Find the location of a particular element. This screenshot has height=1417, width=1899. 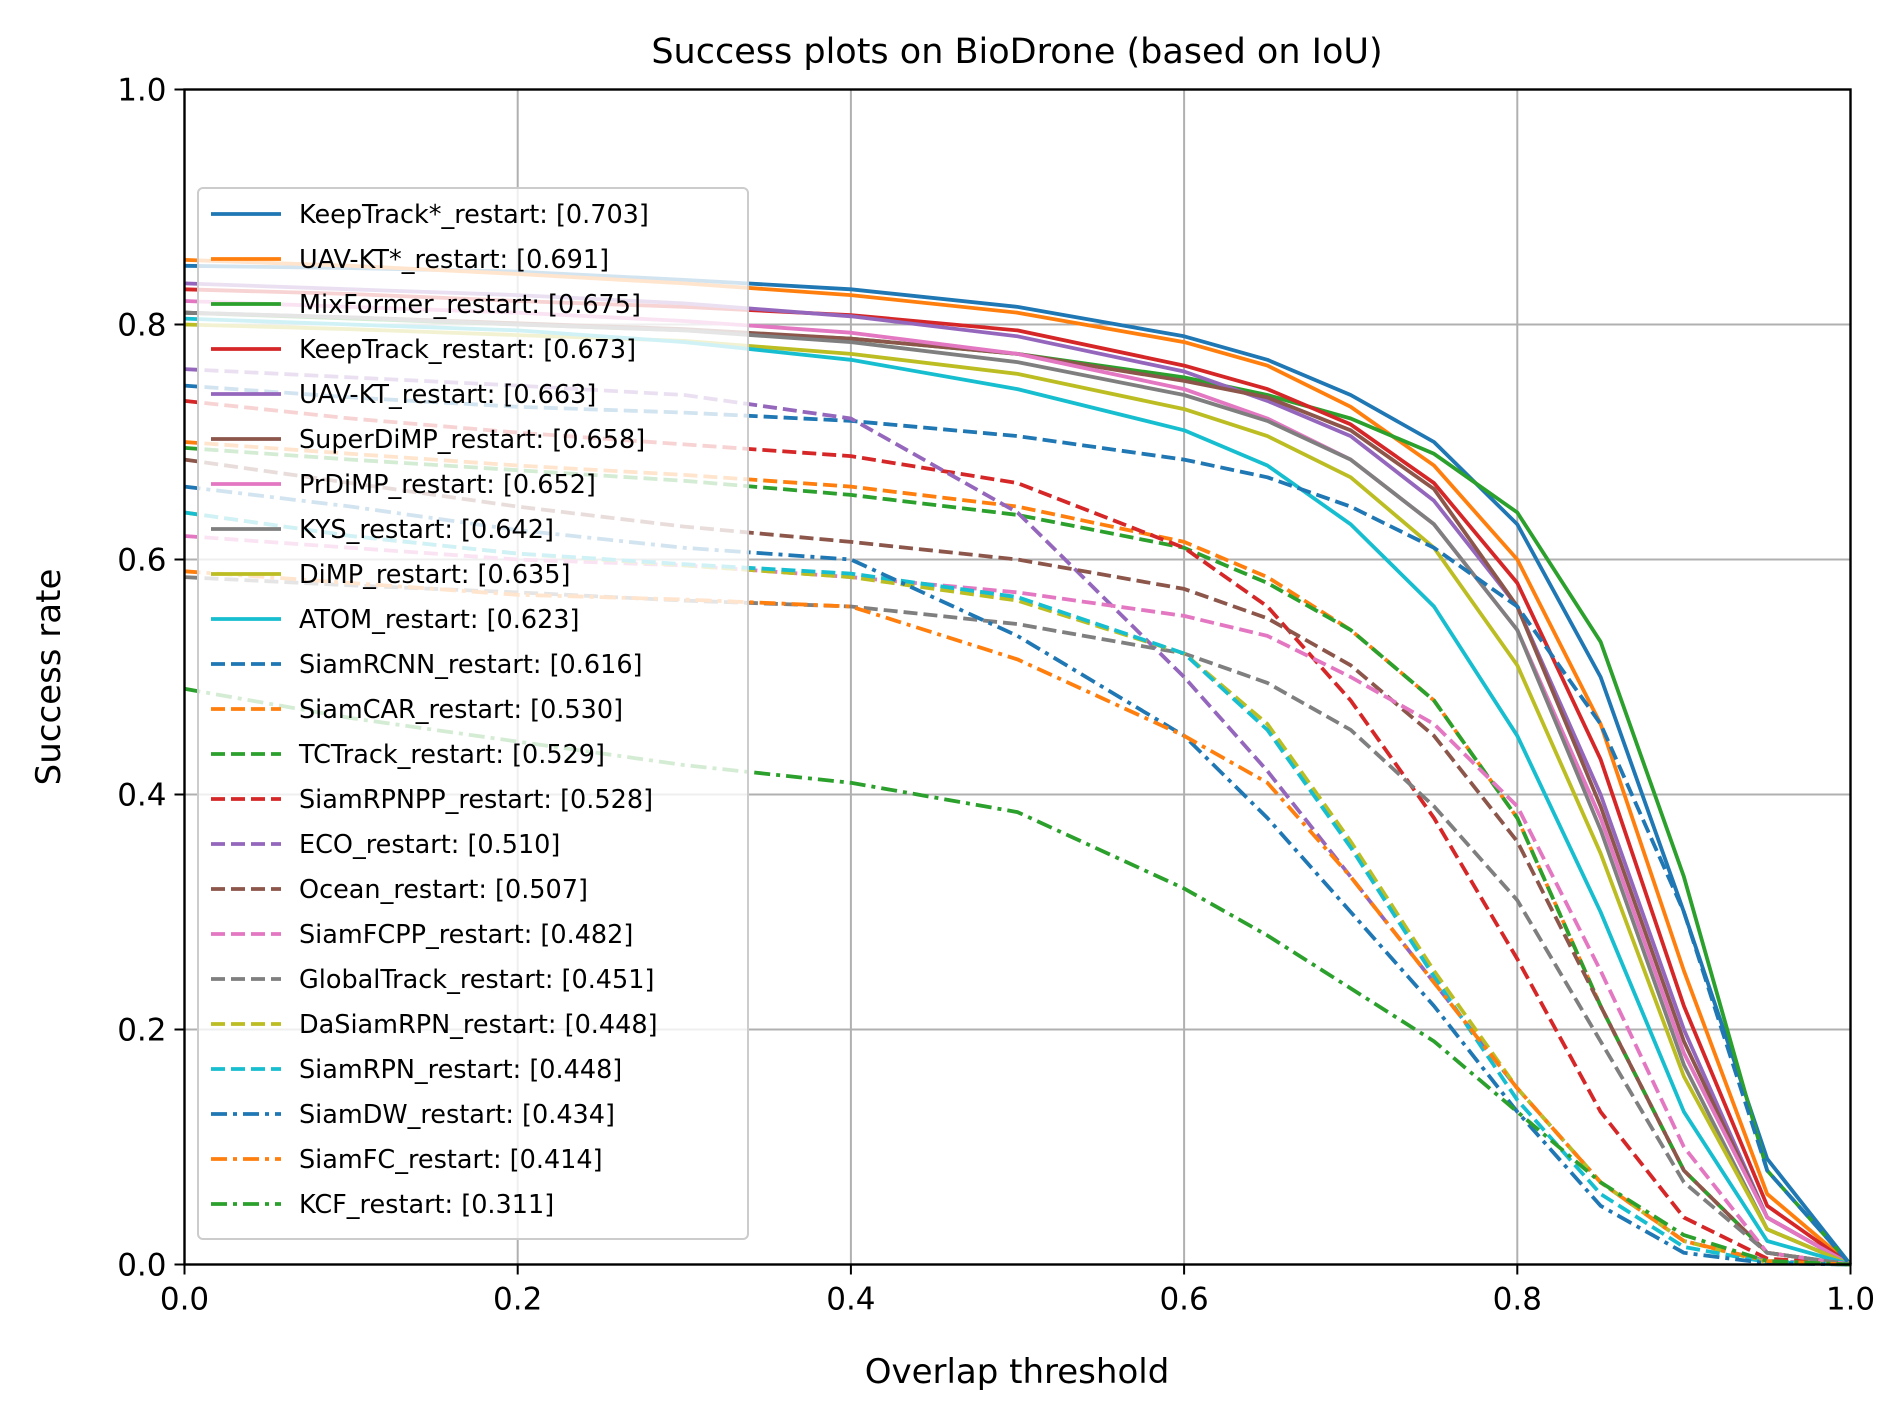

x-tick-label: 0.2 is located at coordinates (517, 1300).